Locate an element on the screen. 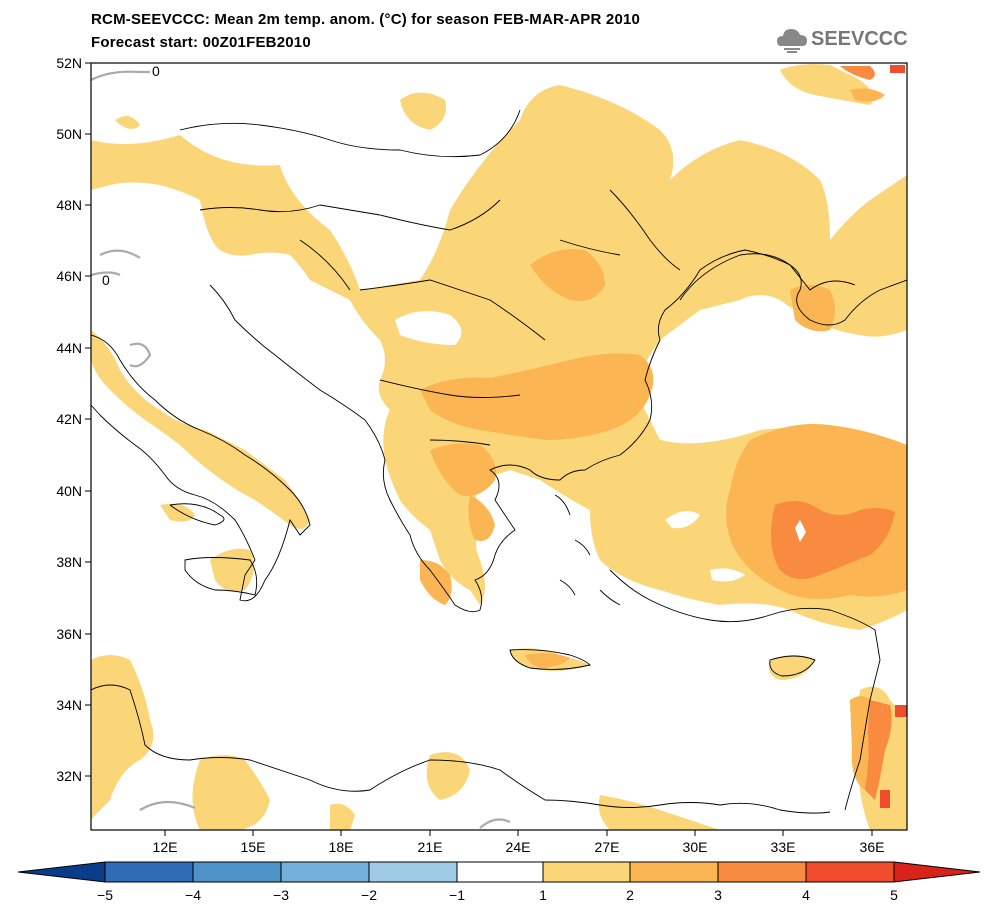 The width and height of the screenshot is (997, 920). colorbar-tick: −3 is located at coordinates (281, 895).